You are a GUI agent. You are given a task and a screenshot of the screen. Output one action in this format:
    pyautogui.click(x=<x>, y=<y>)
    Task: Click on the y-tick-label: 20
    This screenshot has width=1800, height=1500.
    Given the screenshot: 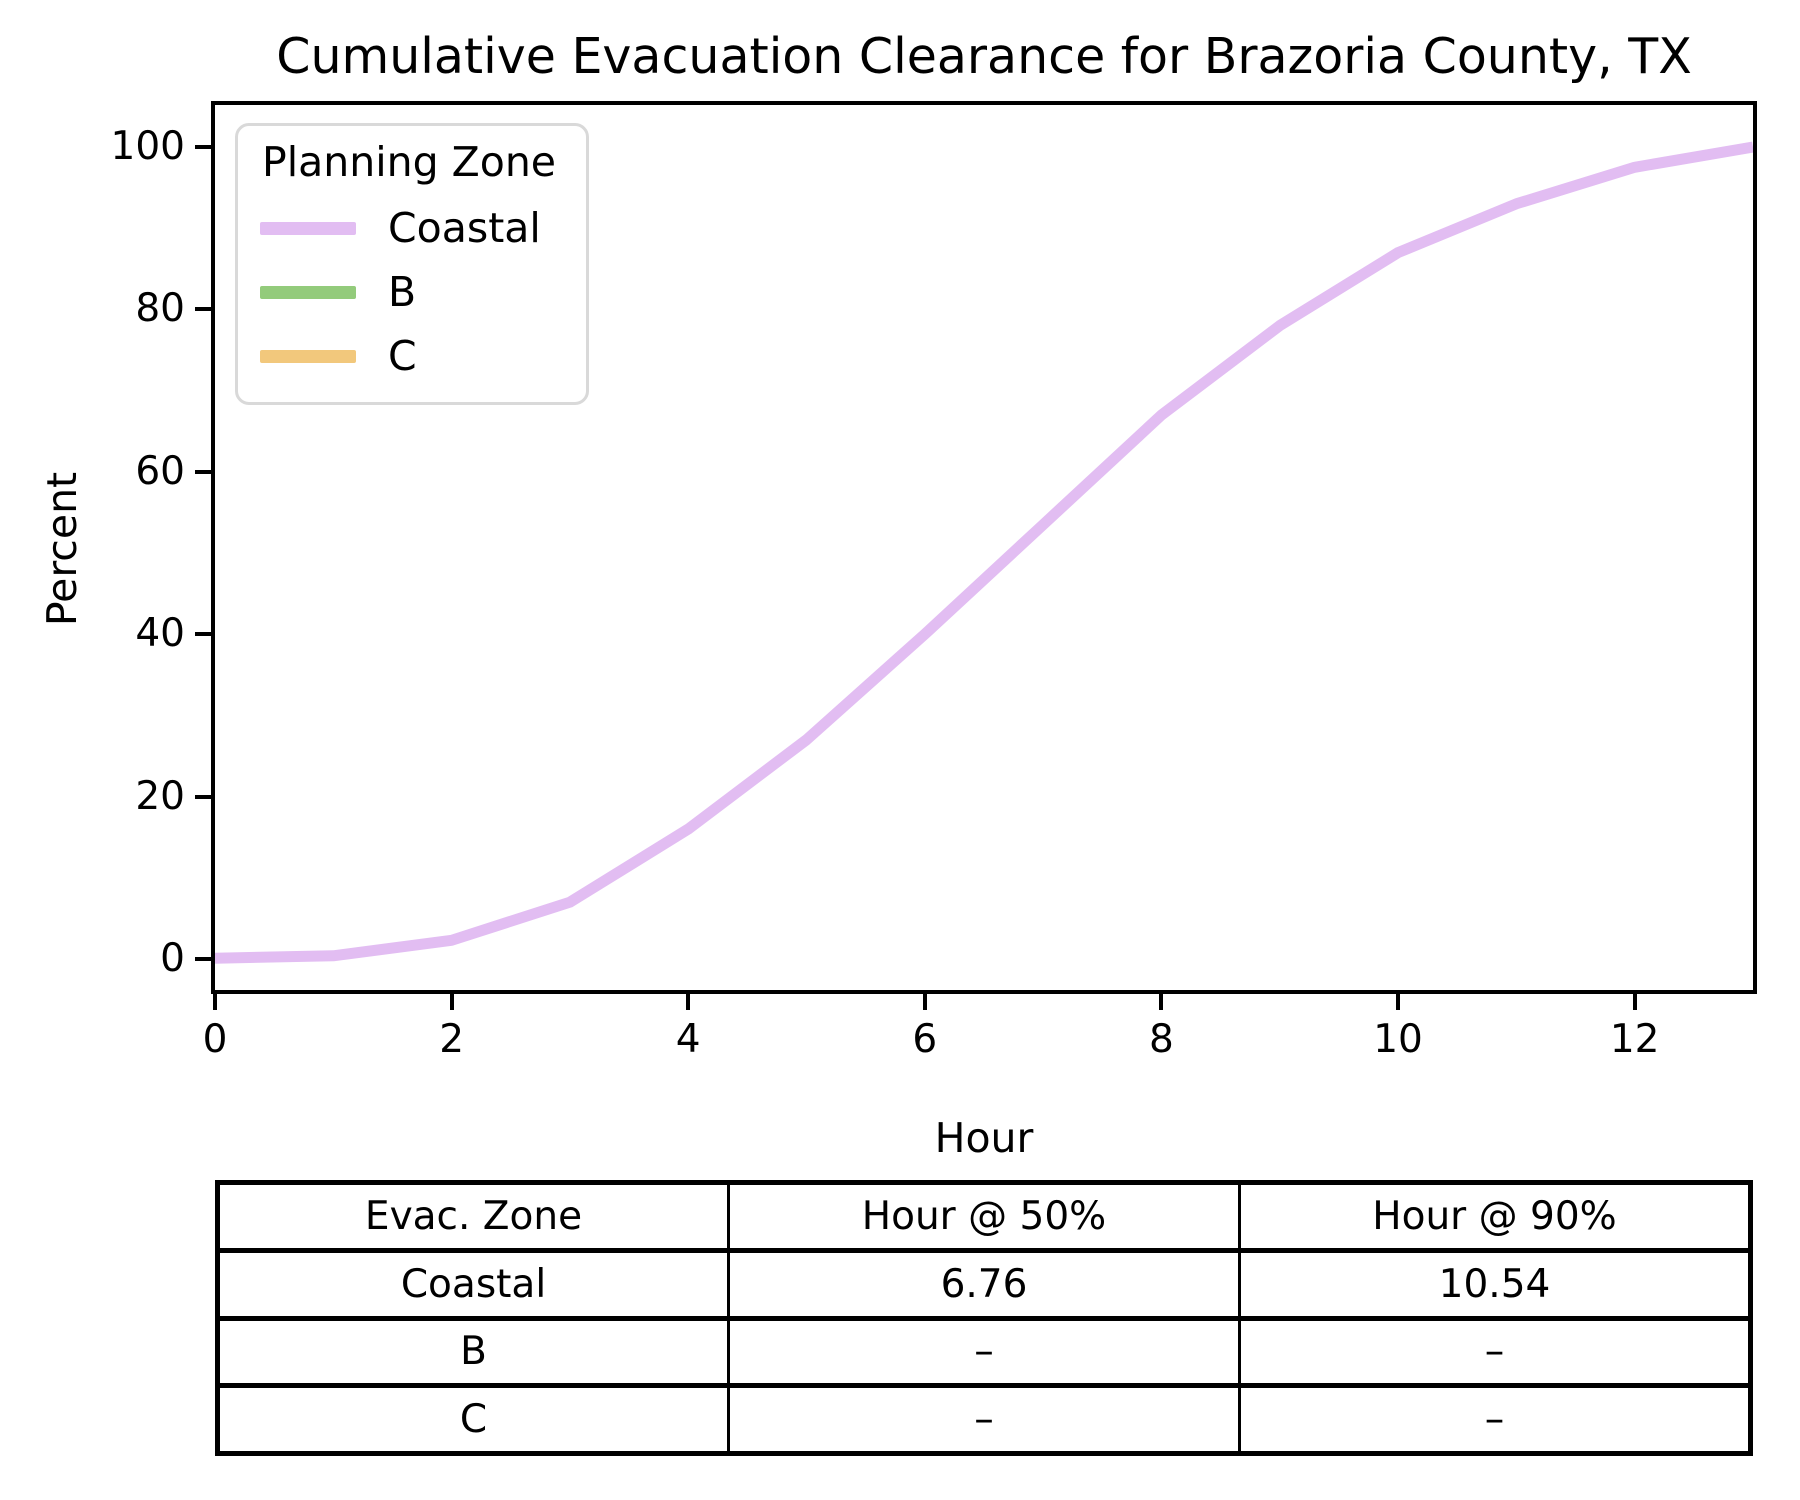 What is the action you would take?
    pyautogui.click(x=160, y=796)
    